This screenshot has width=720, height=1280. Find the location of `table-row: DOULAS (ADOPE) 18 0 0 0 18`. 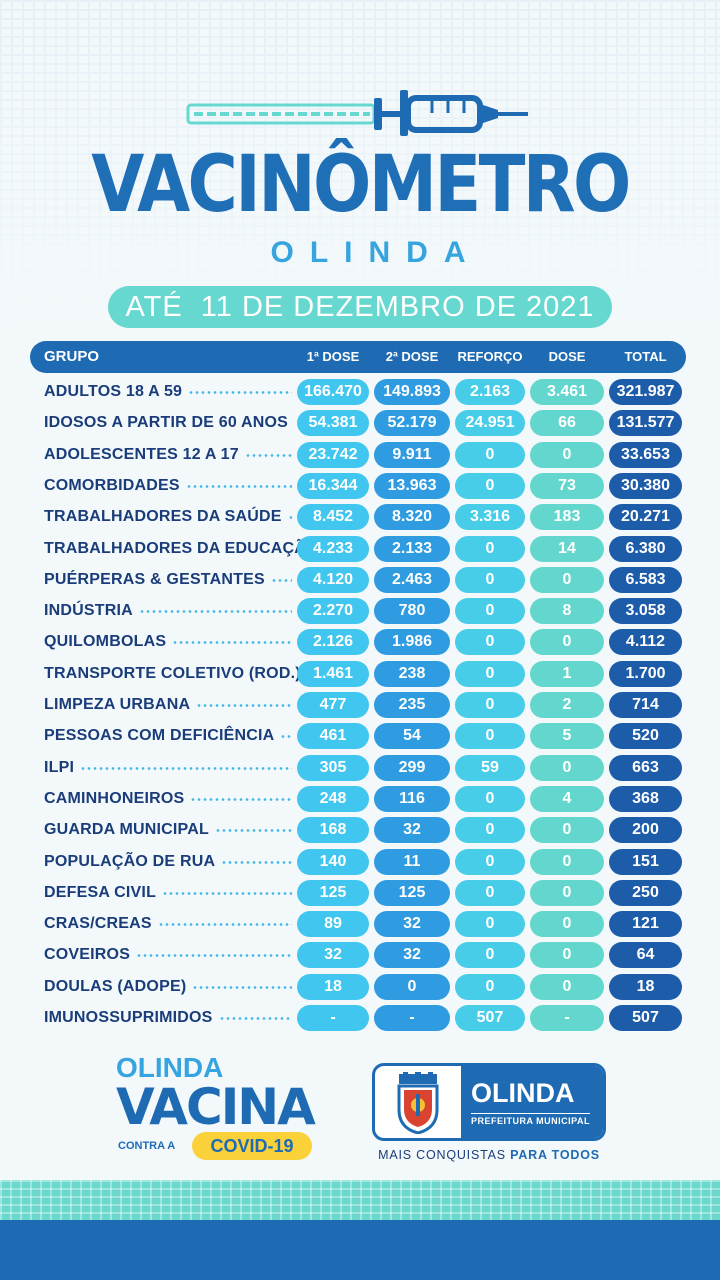

table-row: DOULAS (ADOPE) 18 0 0 0 18 is located at coordinates (360, 987).